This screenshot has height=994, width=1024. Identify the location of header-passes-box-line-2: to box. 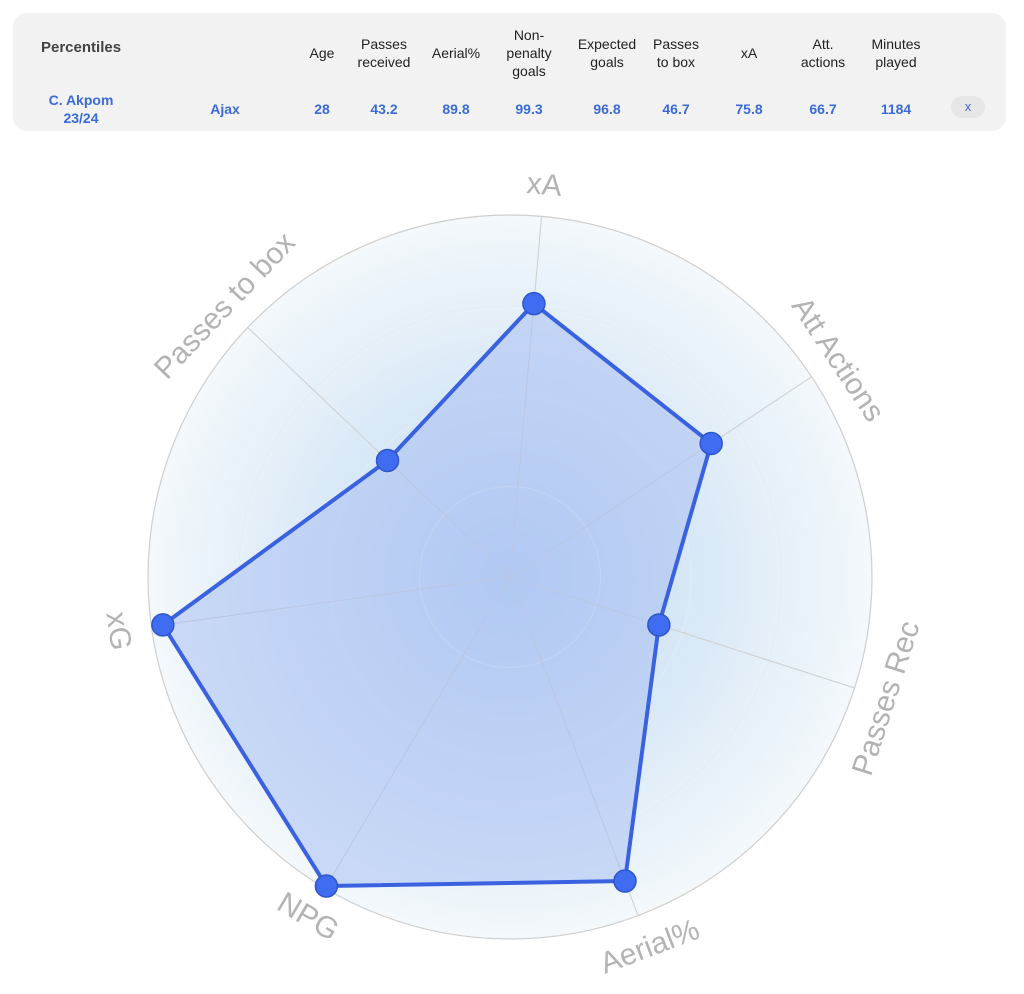
(676, 62).